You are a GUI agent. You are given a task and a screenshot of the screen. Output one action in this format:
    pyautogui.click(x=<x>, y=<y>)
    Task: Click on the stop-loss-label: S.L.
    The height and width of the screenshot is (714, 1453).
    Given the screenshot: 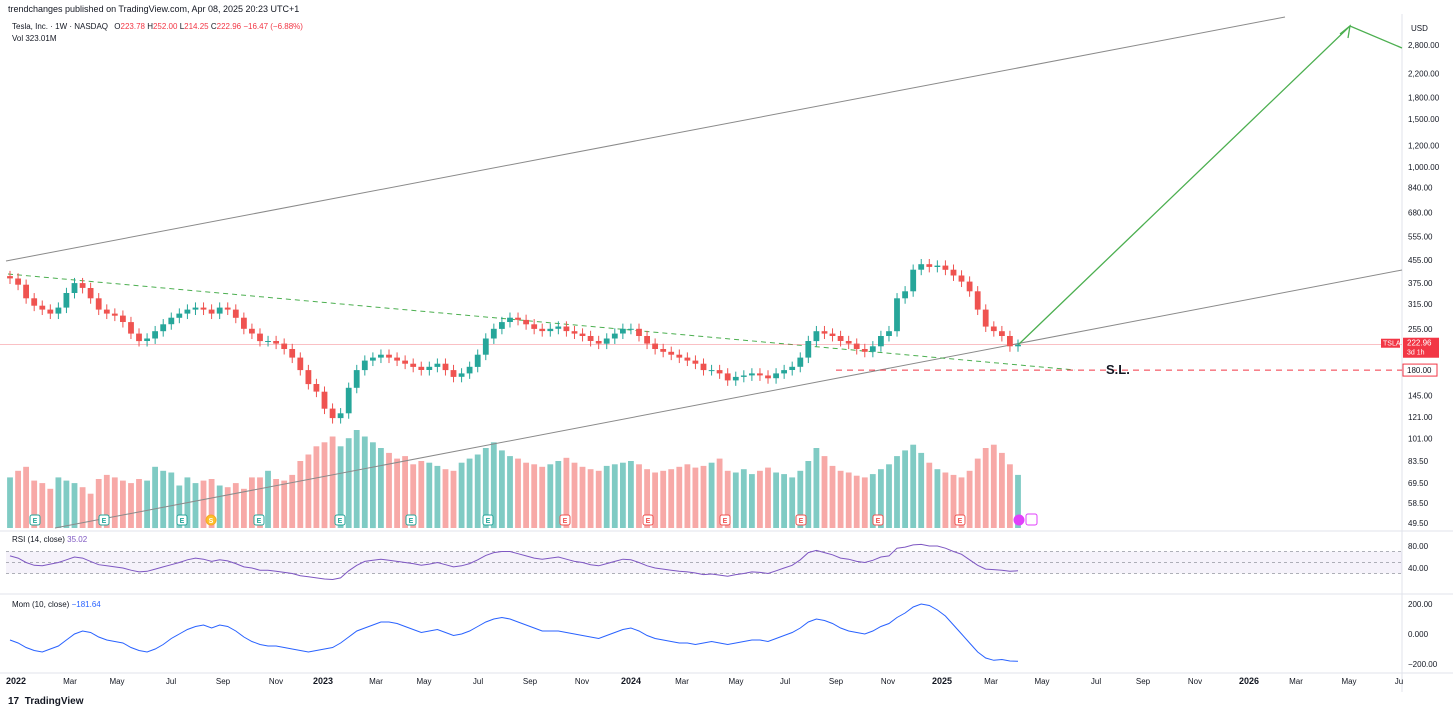 What is the action you would take?
    pyautogui.click(x=1118, y=369)
    